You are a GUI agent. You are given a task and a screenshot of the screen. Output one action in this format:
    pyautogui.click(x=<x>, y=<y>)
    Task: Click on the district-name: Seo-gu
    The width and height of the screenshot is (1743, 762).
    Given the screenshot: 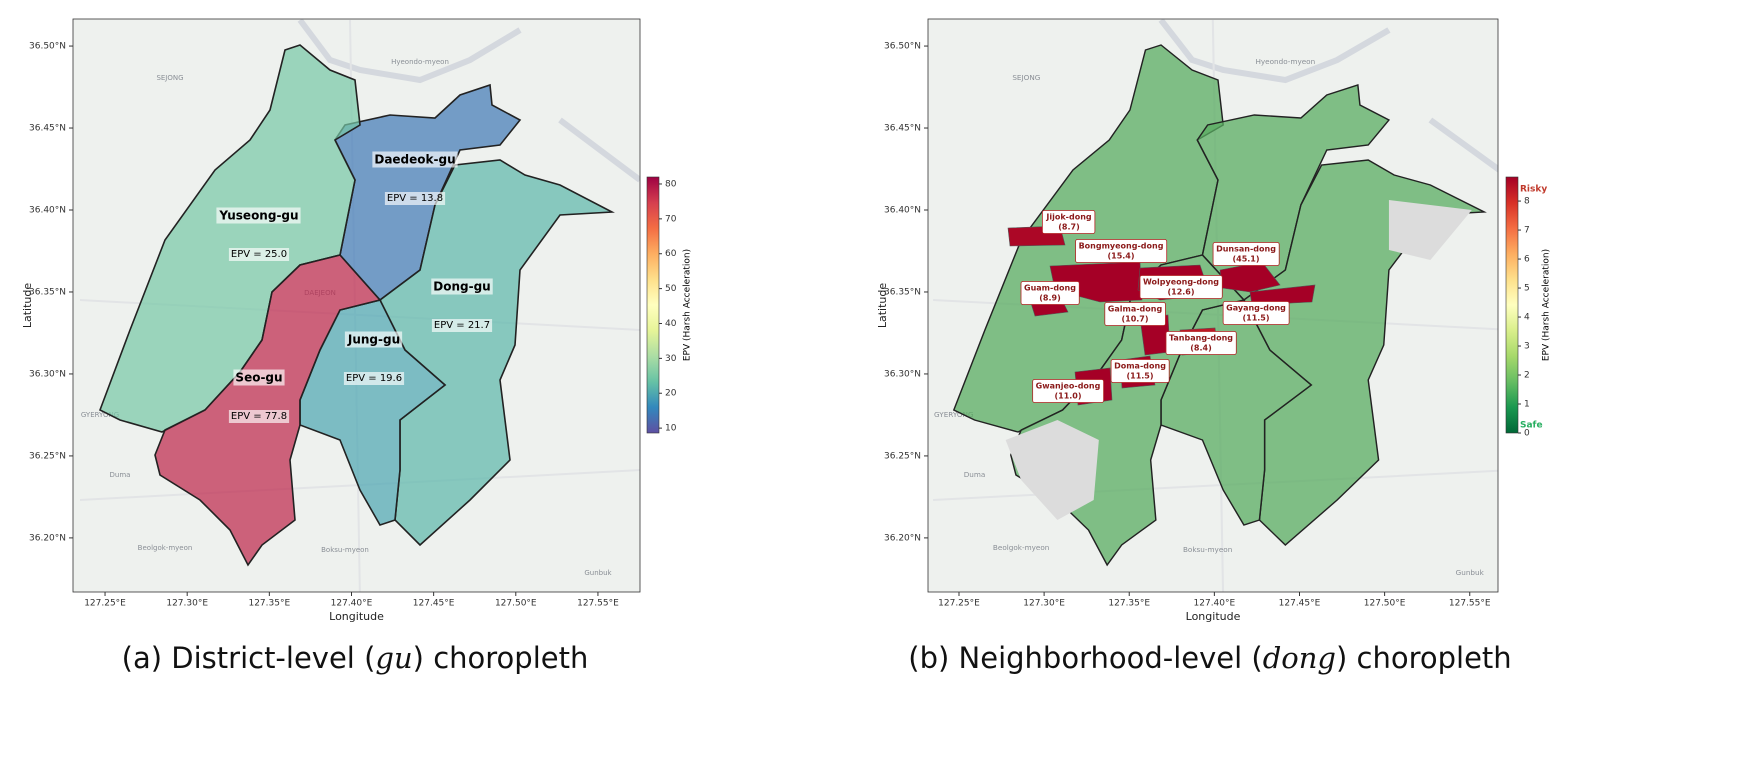 What is the action you would take?
    pyautogui.click(x=258, y=378)
    